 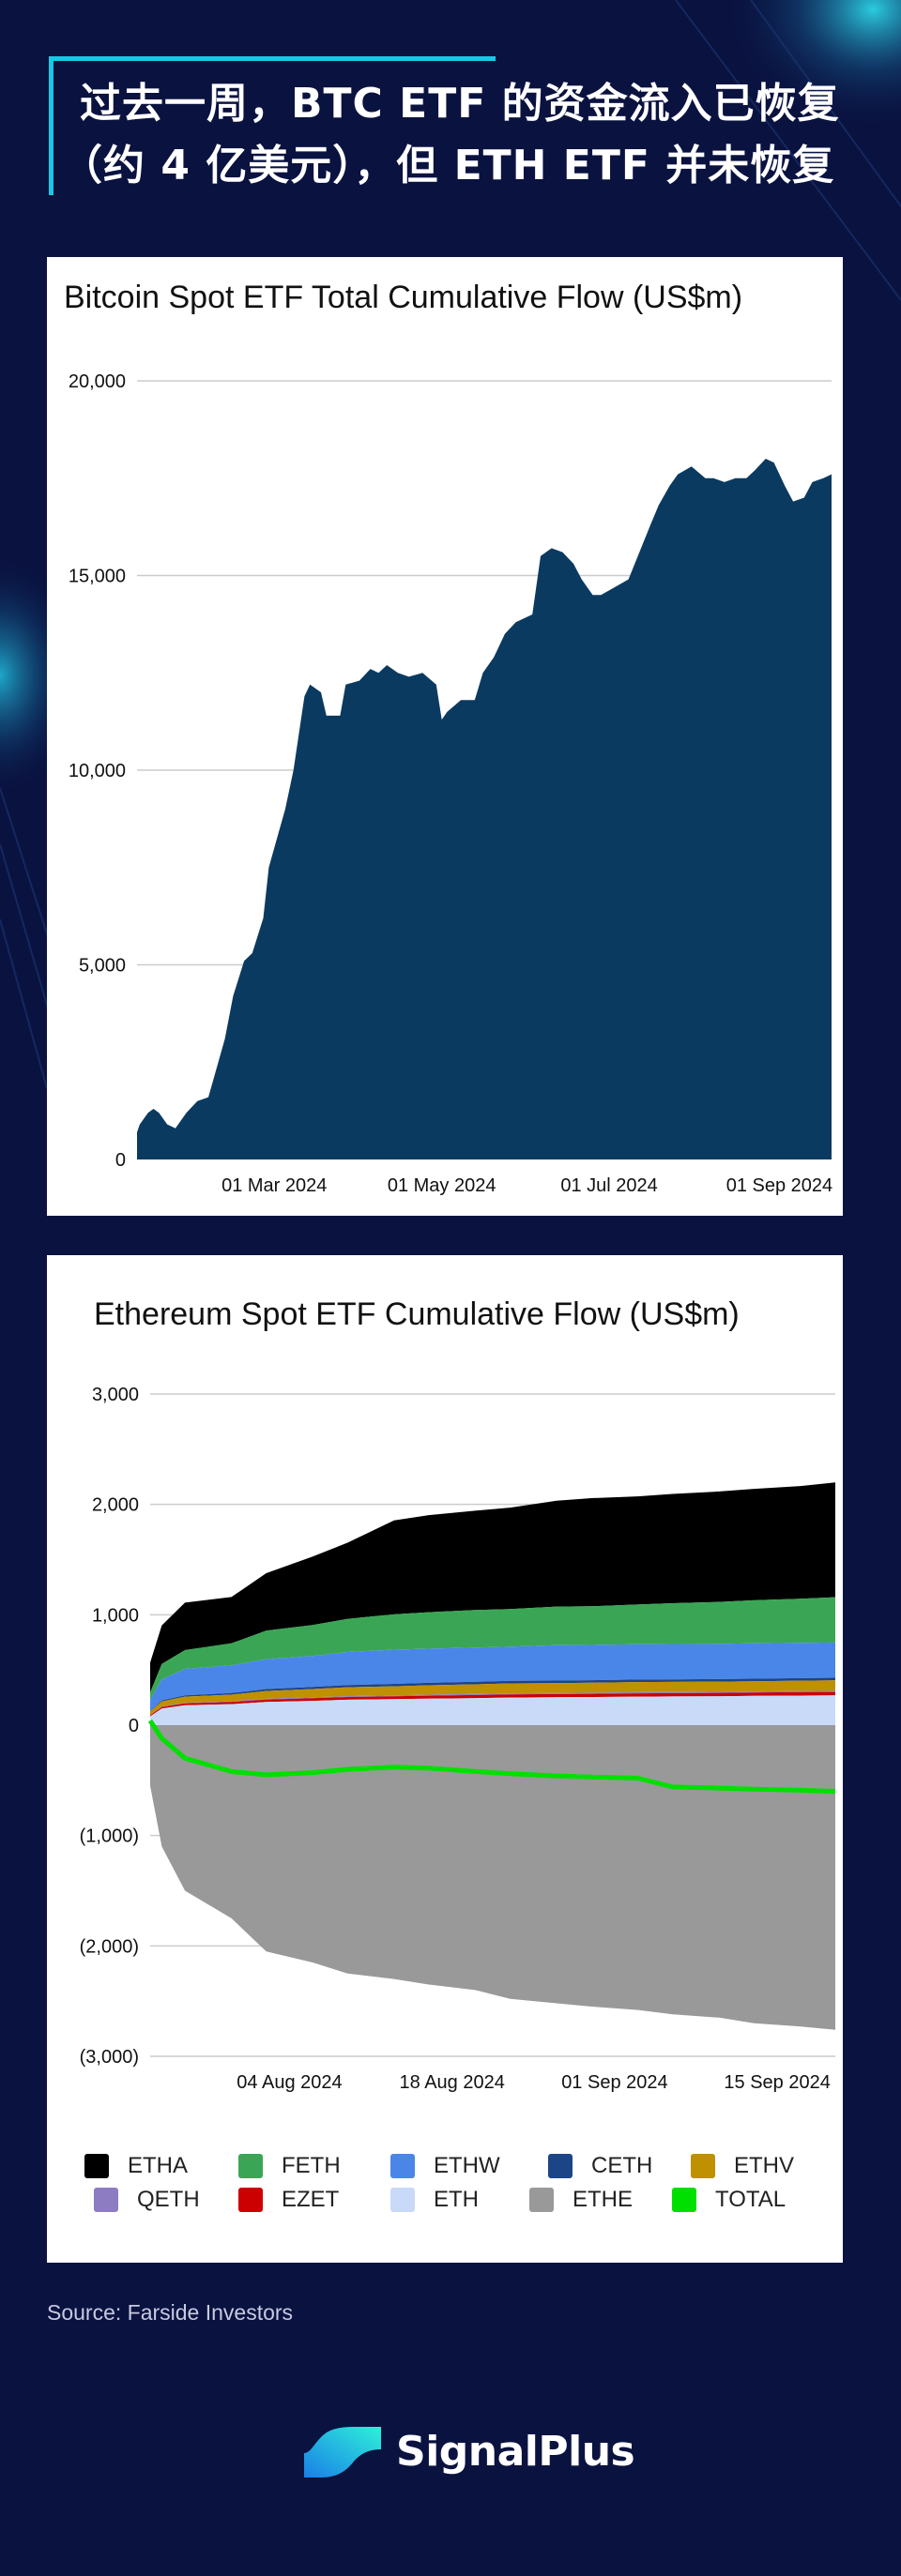 I want to click on legend-label: FETH, so click(x=312, y=2165).